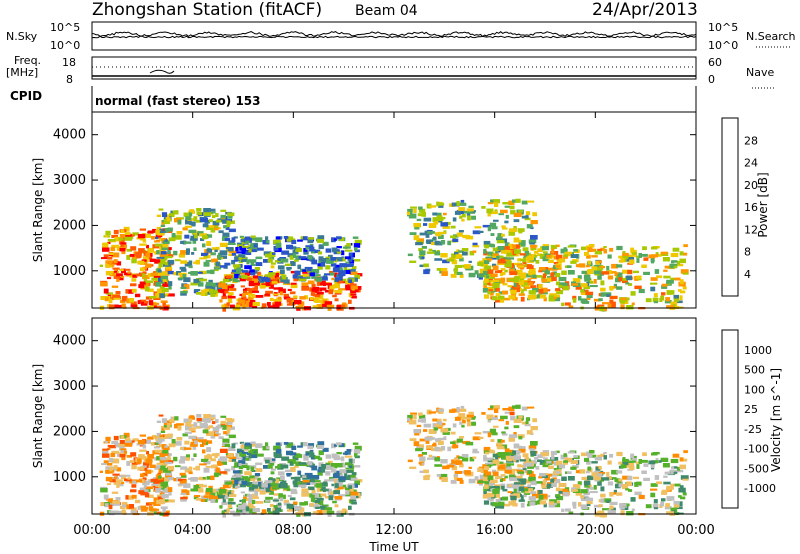  What do you see at coordinates (756, 468) in the screenshot?
I see `colorbar-tick: -500` at bounding box center [756, 468].